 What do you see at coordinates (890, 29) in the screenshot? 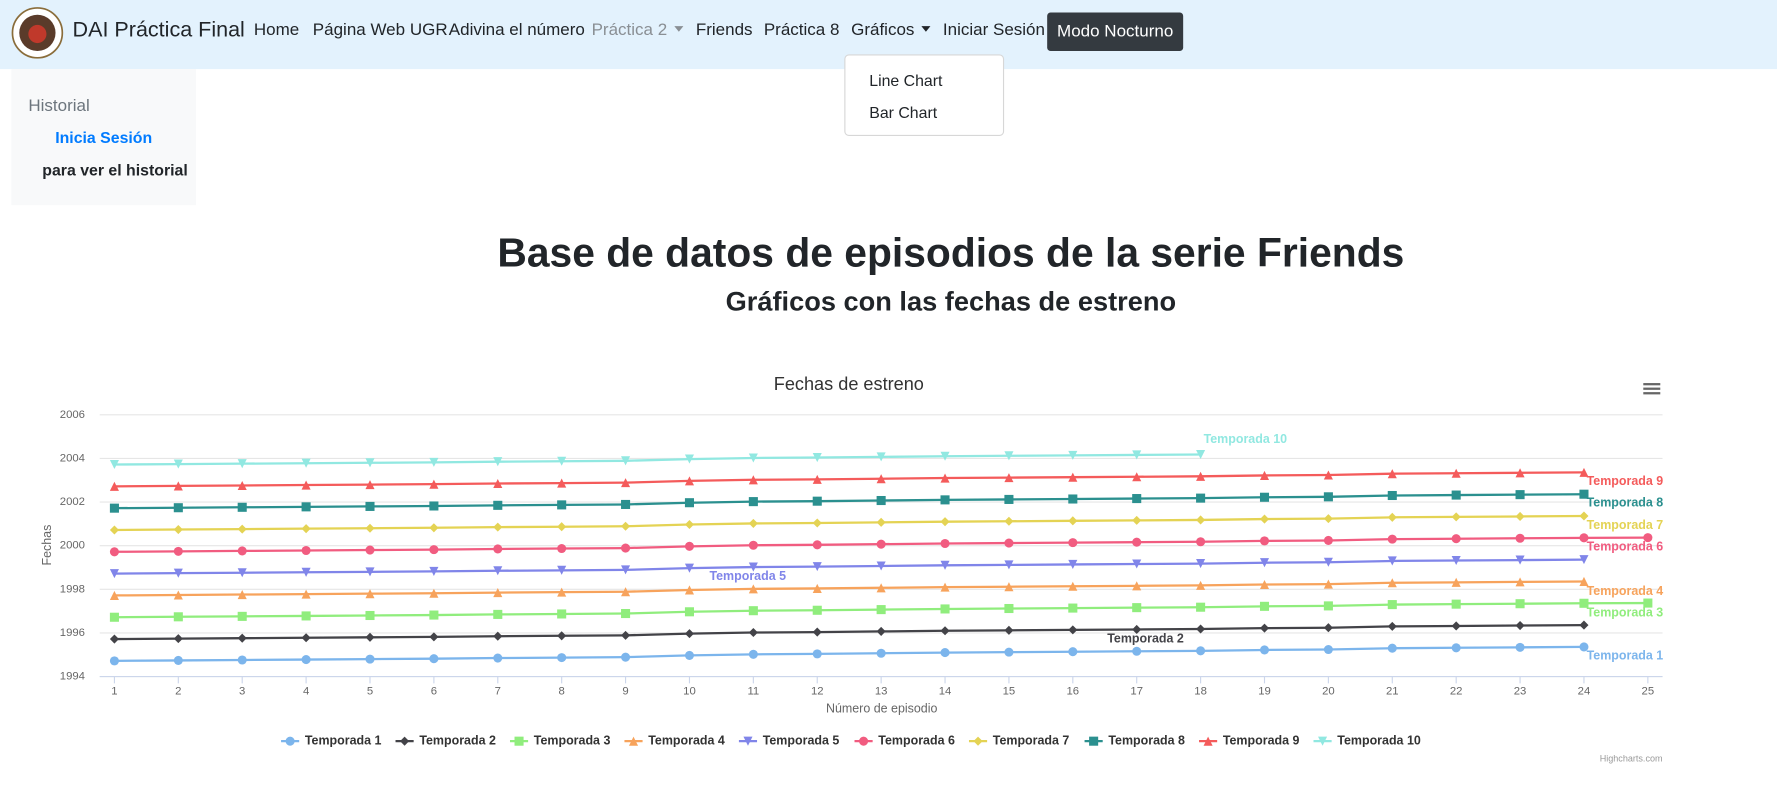
I see `nav-dropdown: Gráficos` at bounding box center [890, 29].